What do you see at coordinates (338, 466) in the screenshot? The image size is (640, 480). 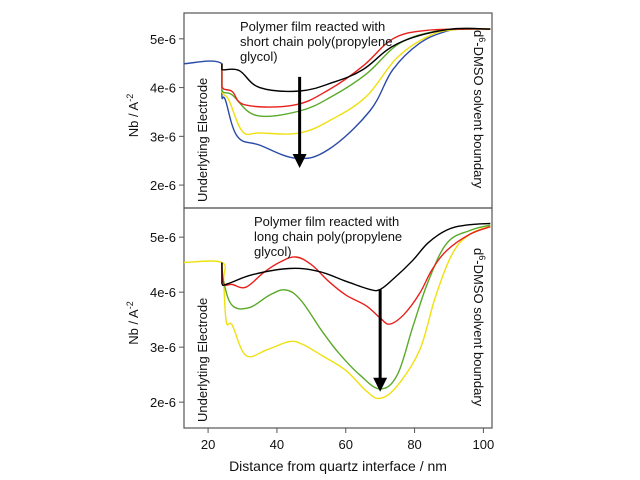 I see `x-axis-label: Distance from quartz interface / nm` at bounding box center [338, 466].